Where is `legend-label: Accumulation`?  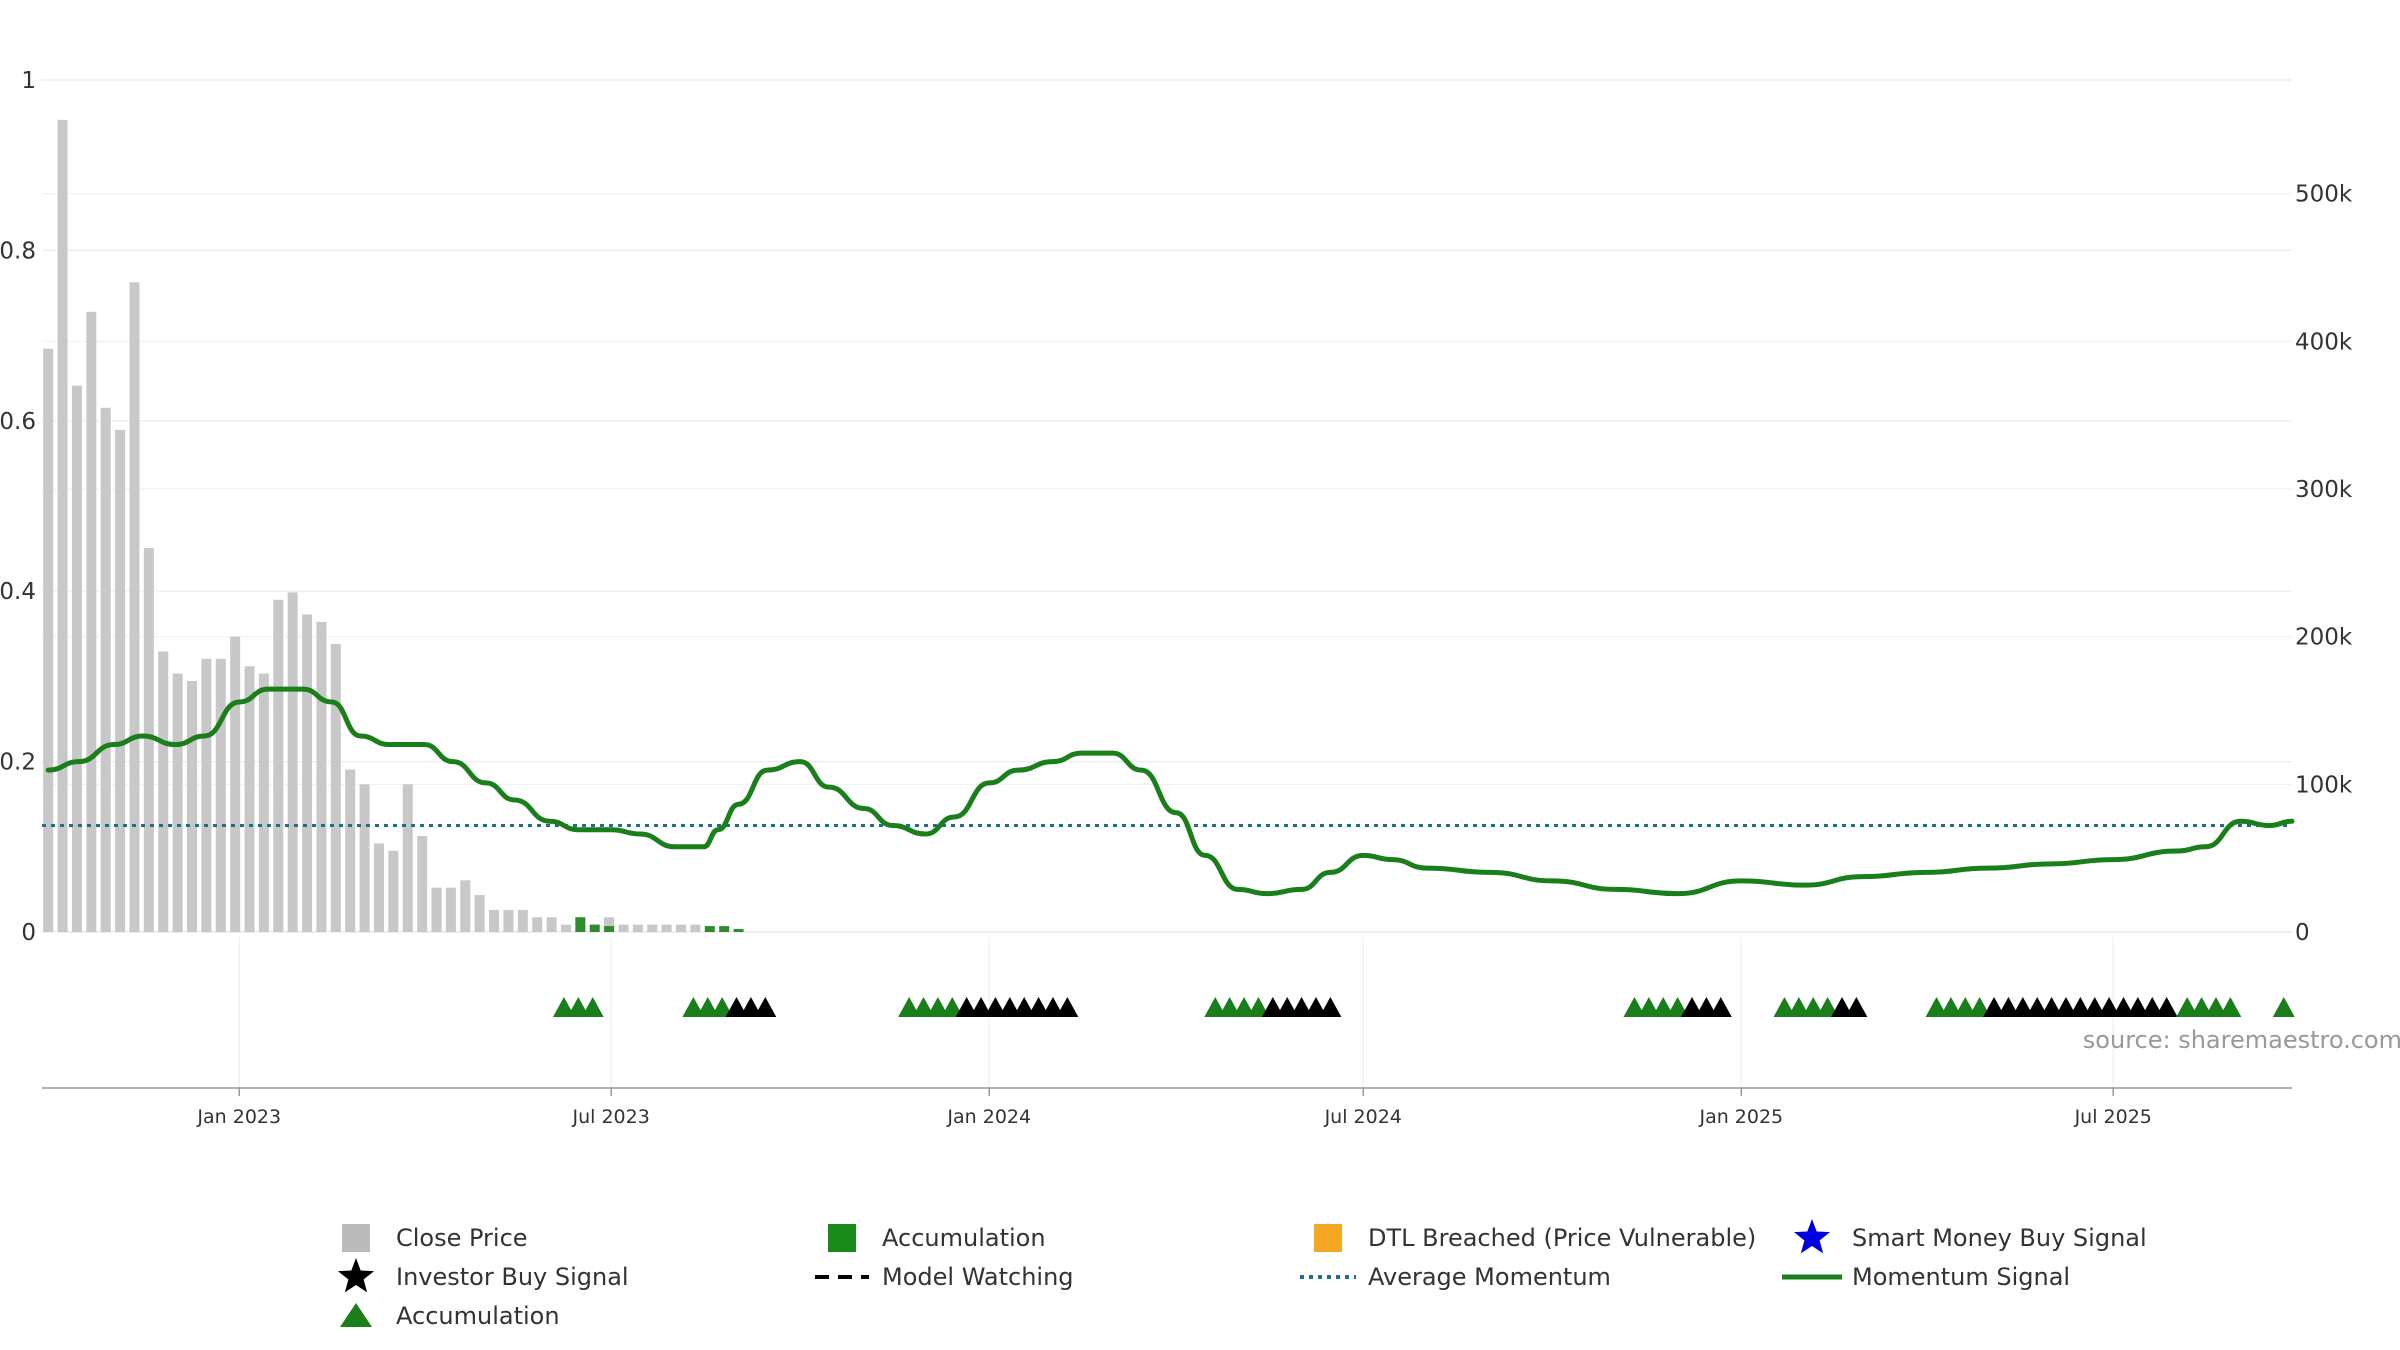
legend-label: Accumulation is located at coordinates (478, 1316).